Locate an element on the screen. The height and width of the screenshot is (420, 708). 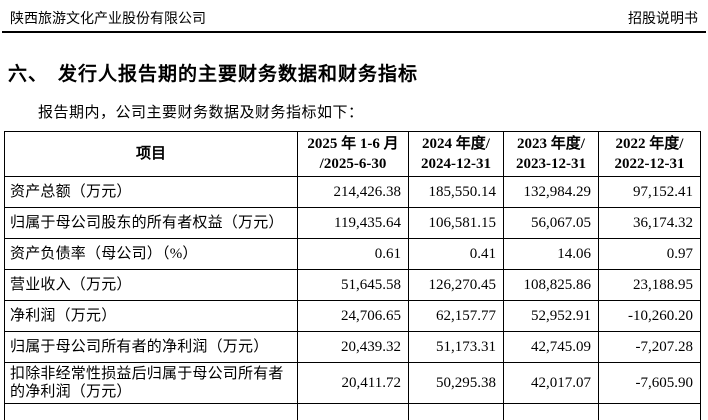
value-cell: 51,645.58 is located at coordinates (353, 285).